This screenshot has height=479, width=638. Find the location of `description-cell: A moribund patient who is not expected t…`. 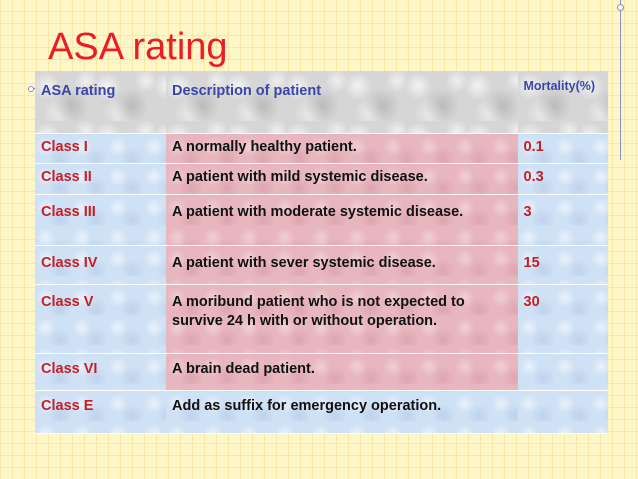

description-cell: A moribund patient who is not expected t… is located at coordinates (342, 319).